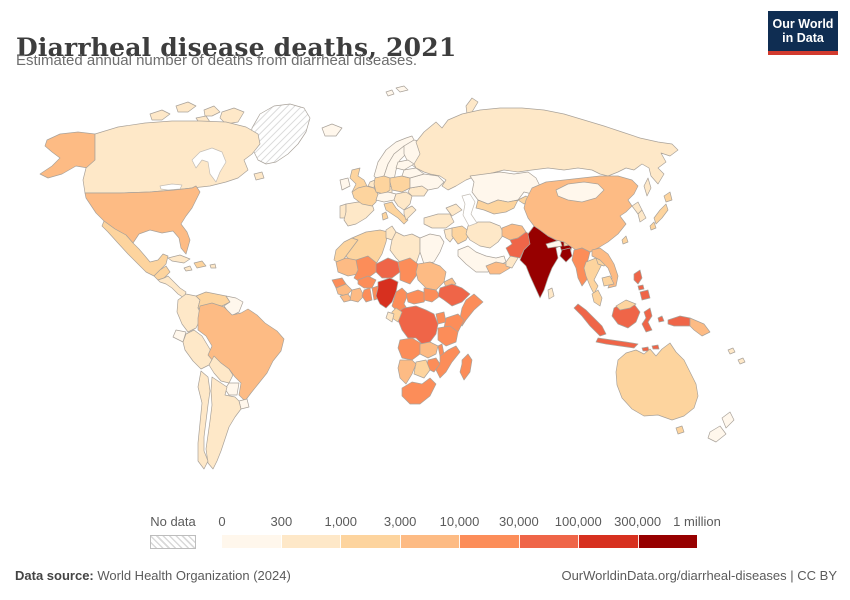 Image resolution: width=850 pixels, height=600 pixels. Describe the element at coordinates (647, 187) in the screenshot. I see `country-sakhalin` at that location.